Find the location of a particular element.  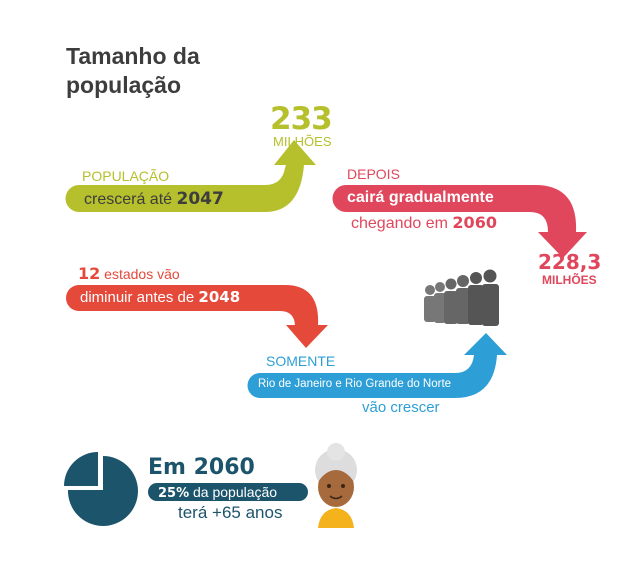

decline-text: cairá gradualmente is located at coordinates (420, 197).